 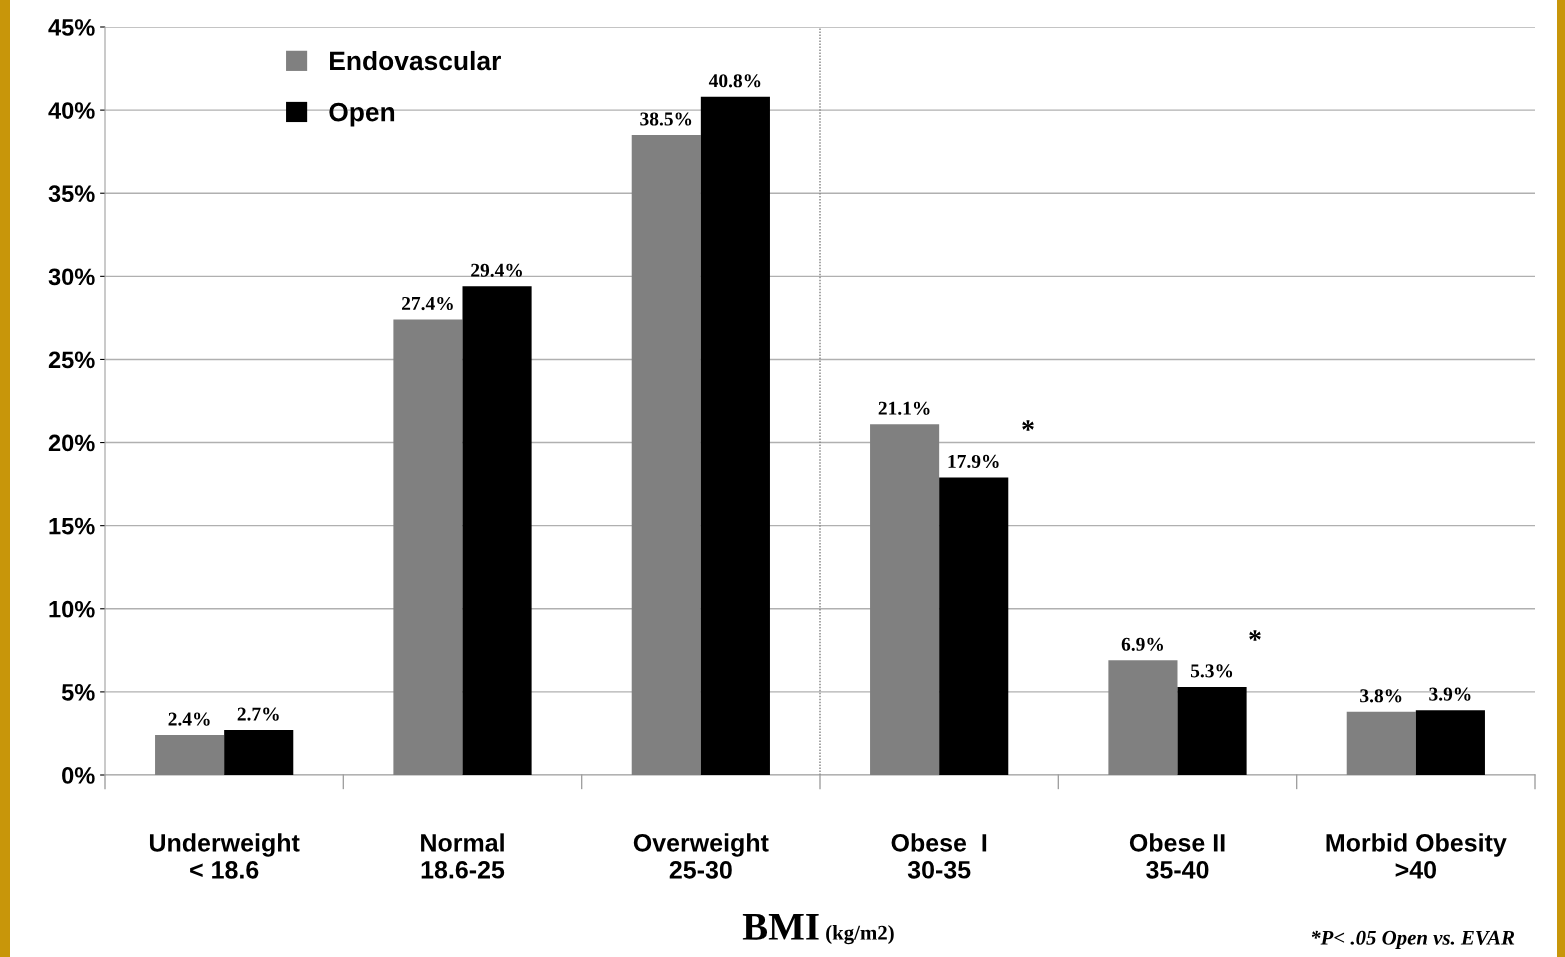 I want to click on text: *P< .05 Open vs. EVAR, so click(x=1413, y=939).